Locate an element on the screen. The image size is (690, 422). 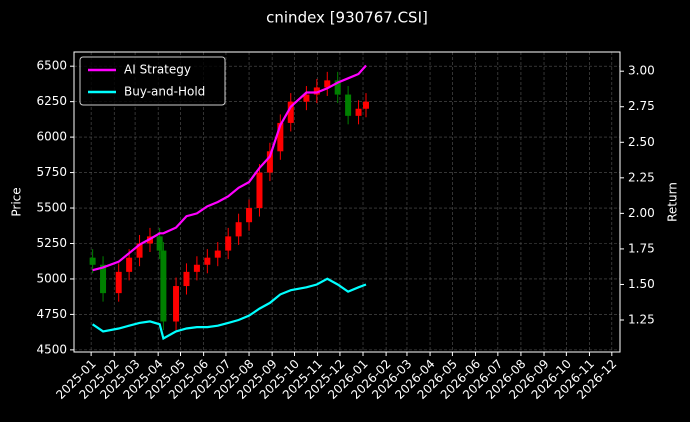
y2-tick-label: 1.25 is located at coordinates (641, 320).